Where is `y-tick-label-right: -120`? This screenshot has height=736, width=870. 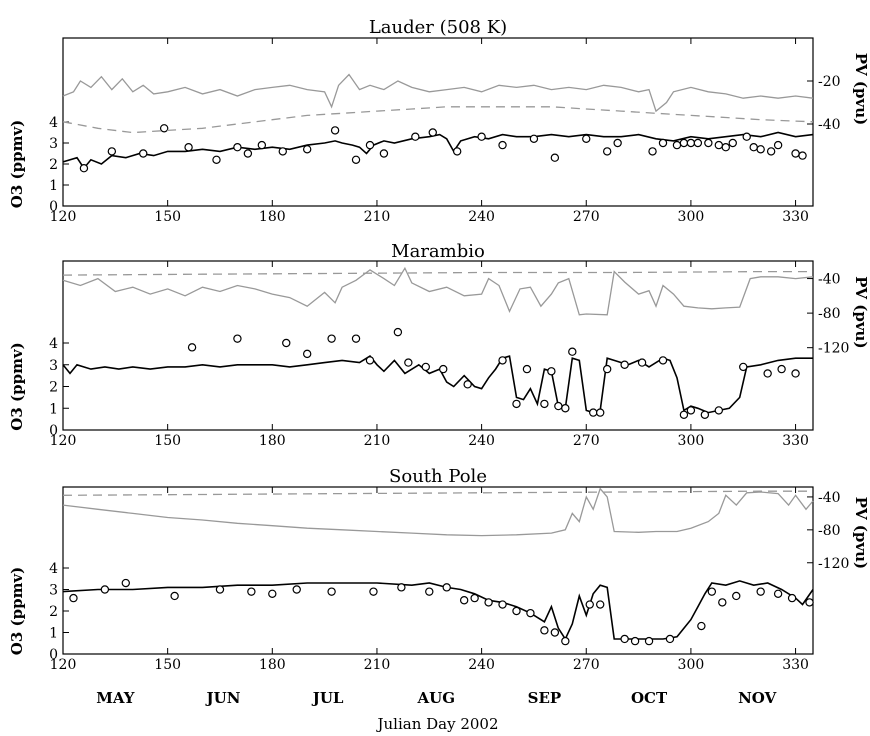 y-tick-label-right: -120 is located at coordinates (833, 564).